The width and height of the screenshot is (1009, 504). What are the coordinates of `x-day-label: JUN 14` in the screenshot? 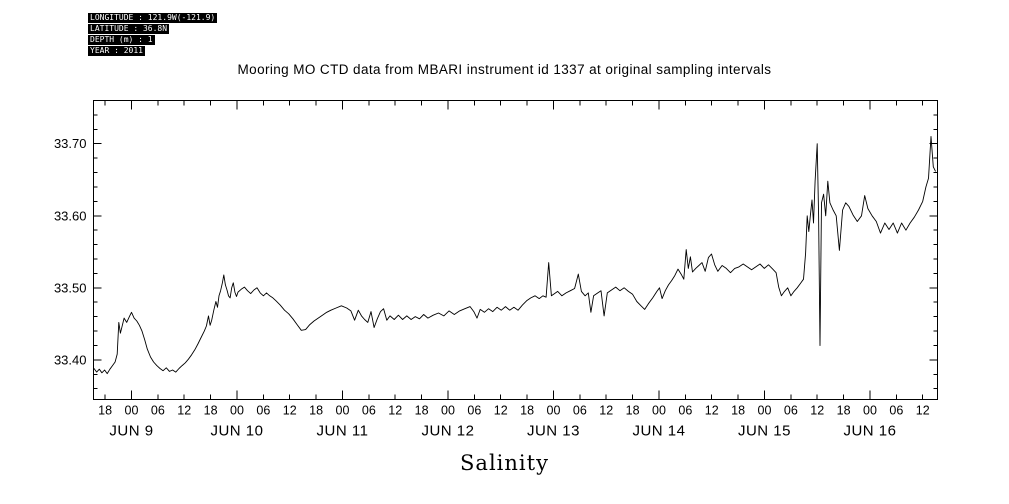 It's located at (658, 431).